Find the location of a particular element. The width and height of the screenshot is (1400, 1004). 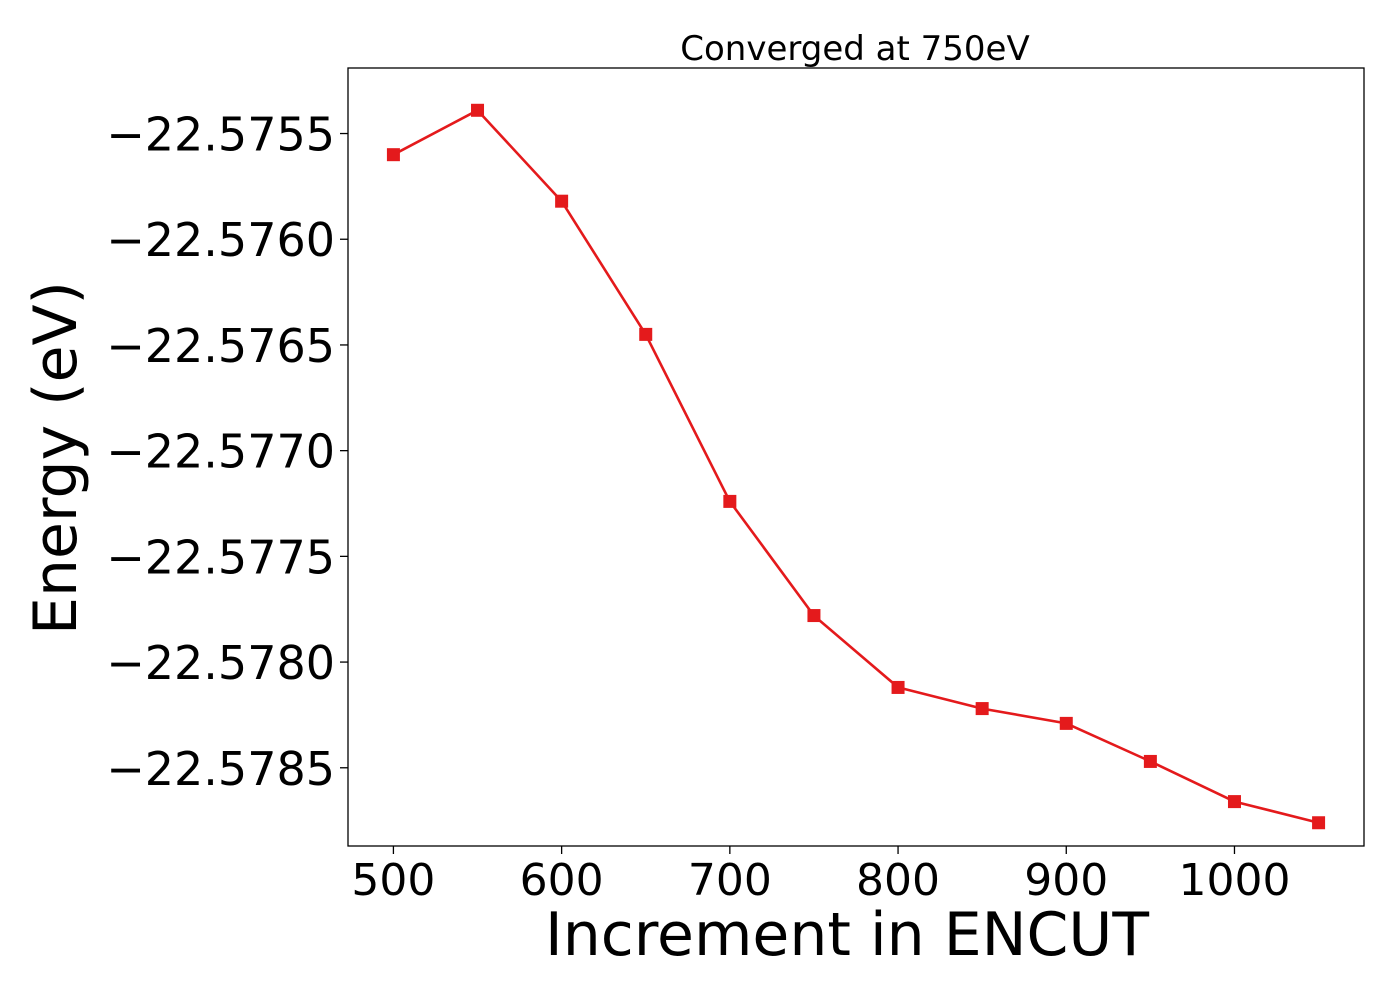

y-axis-label: Energy (eV) is located at coordinates (56, 458).